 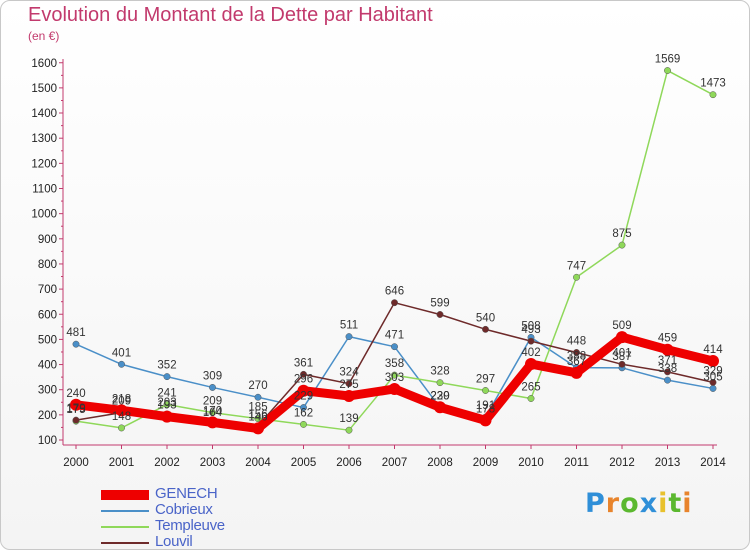 I want to click on data-label-templeuve: 1473, so click(x=713, y=84).